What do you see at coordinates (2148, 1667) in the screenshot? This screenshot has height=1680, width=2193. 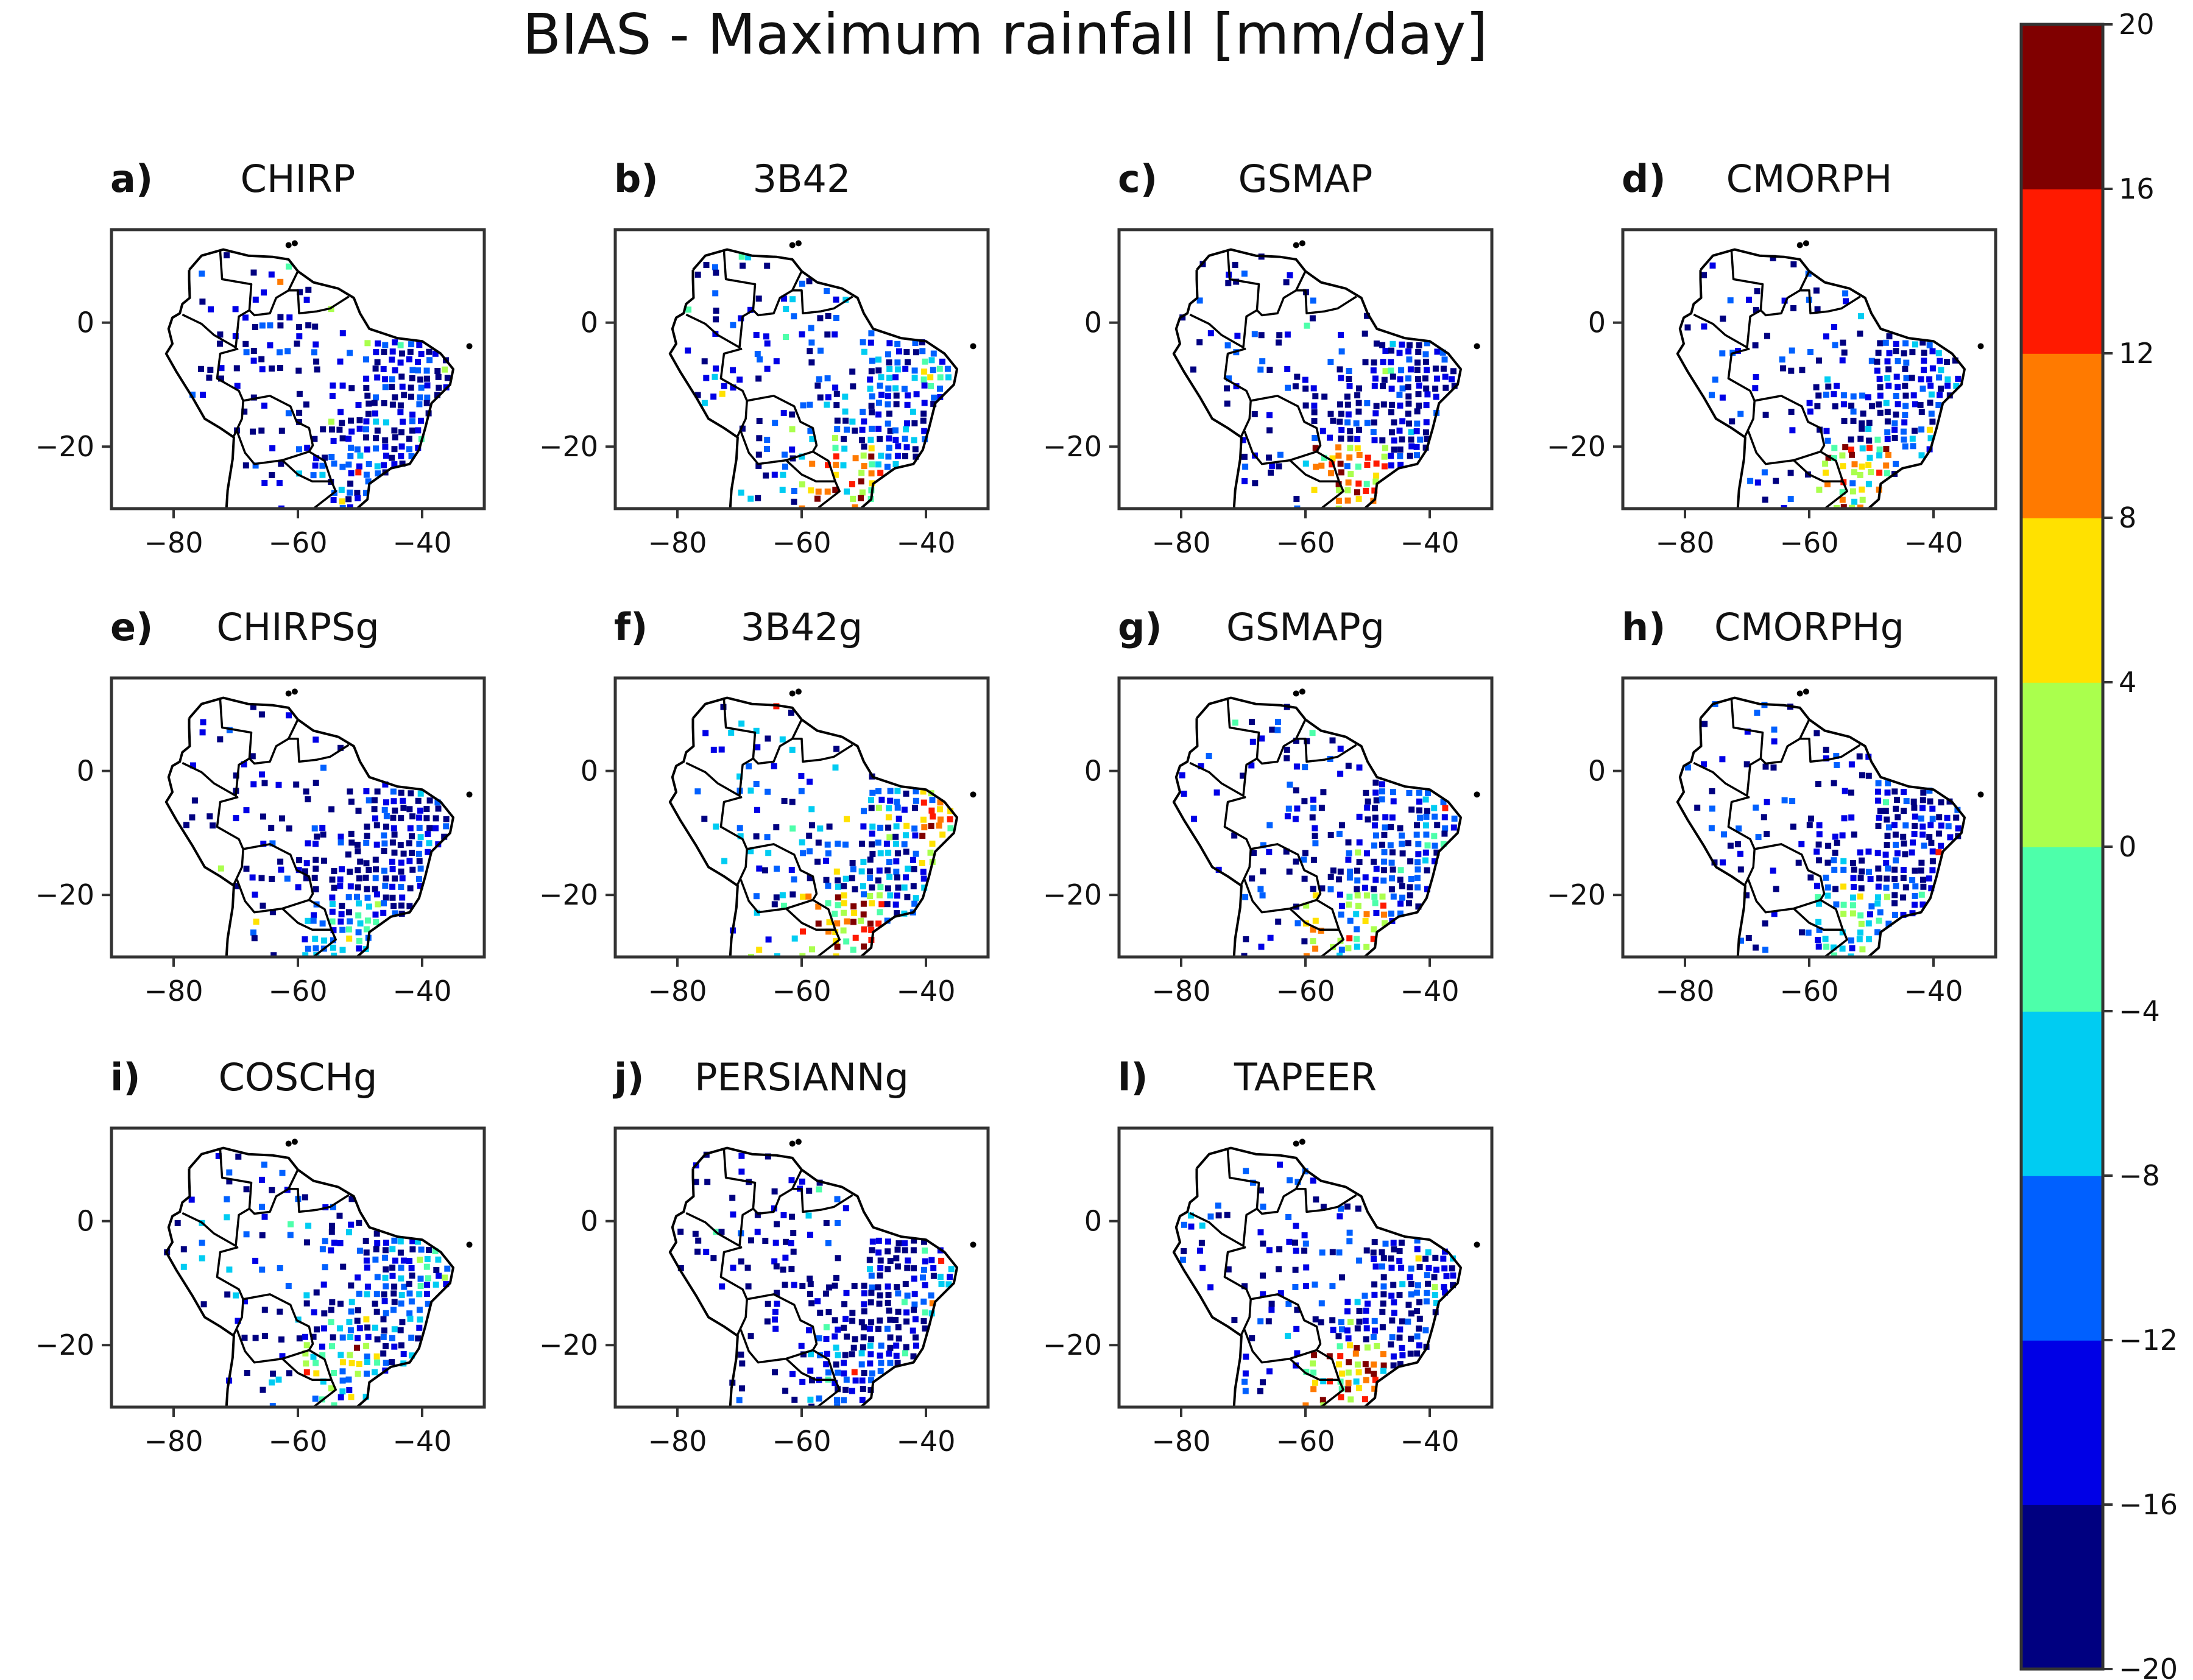 I see `colorbar-tick-label: −20` at bounding box center [2148, 1667].